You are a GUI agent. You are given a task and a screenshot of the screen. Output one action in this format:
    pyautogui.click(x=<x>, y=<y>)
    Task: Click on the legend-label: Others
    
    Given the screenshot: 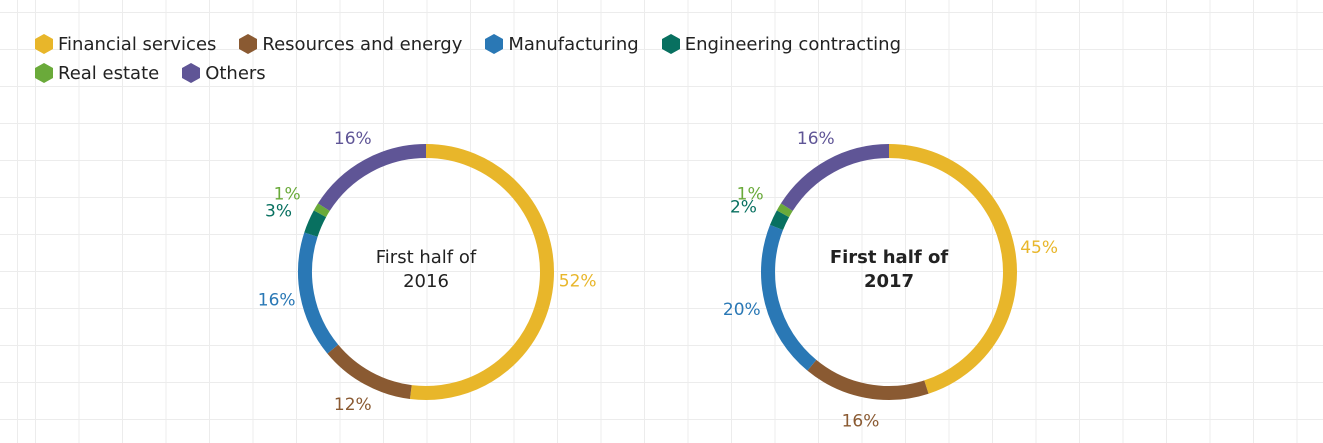 What is the action you would take?
    pyautogui.click(x=235, y=73)
    